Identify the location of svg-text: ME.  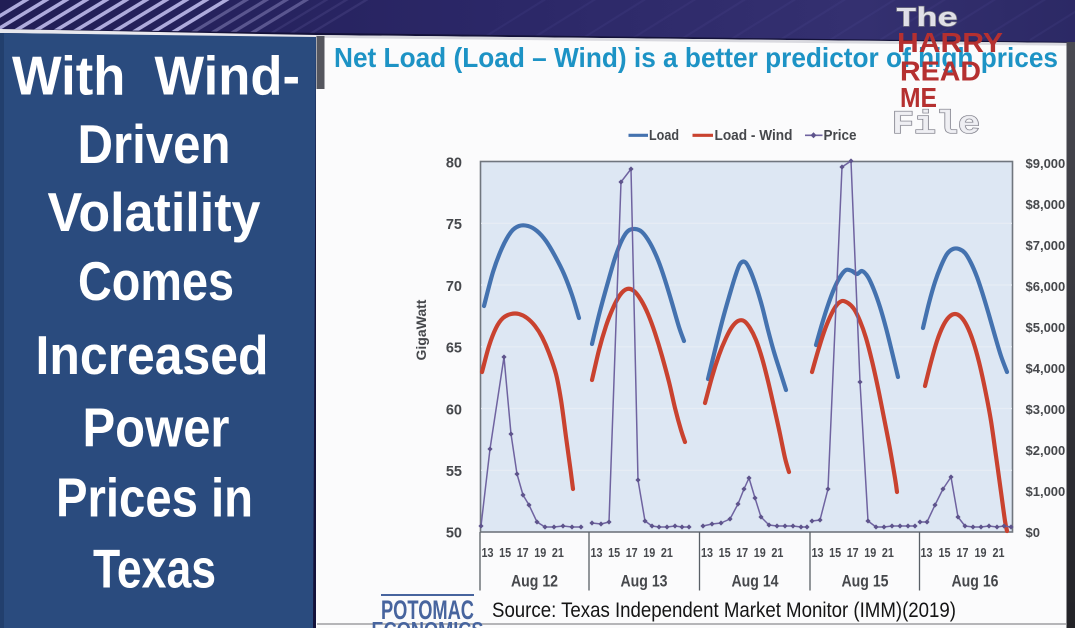
(918, 97).